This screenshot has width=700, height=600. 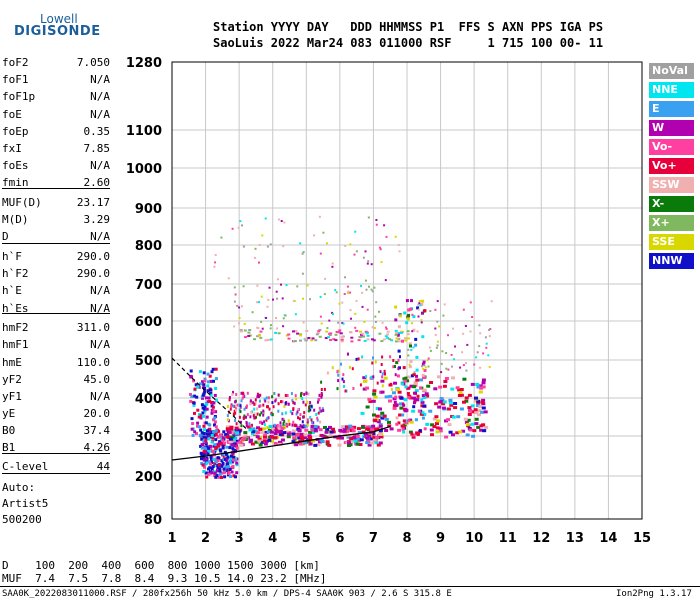 I want to click on x-tick-label: 5, so click(x=306, y=538).